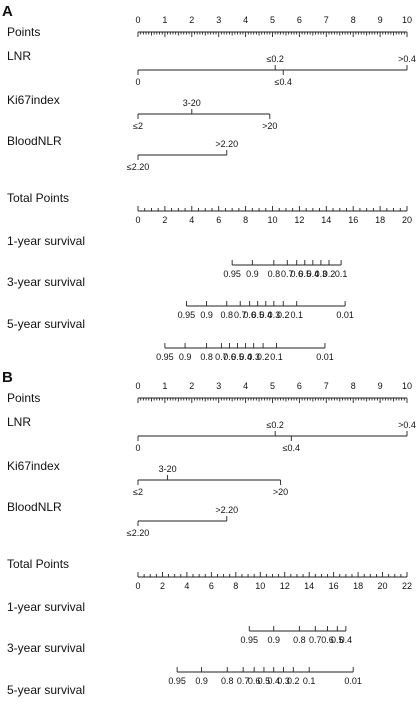 Image resolution: width=420 pixels, height=707 pixels. What do you see at coordinates (291, 448) in the screenshot?
I see `variable-level-label: ≤0.4` at bounding box center [291, 448].